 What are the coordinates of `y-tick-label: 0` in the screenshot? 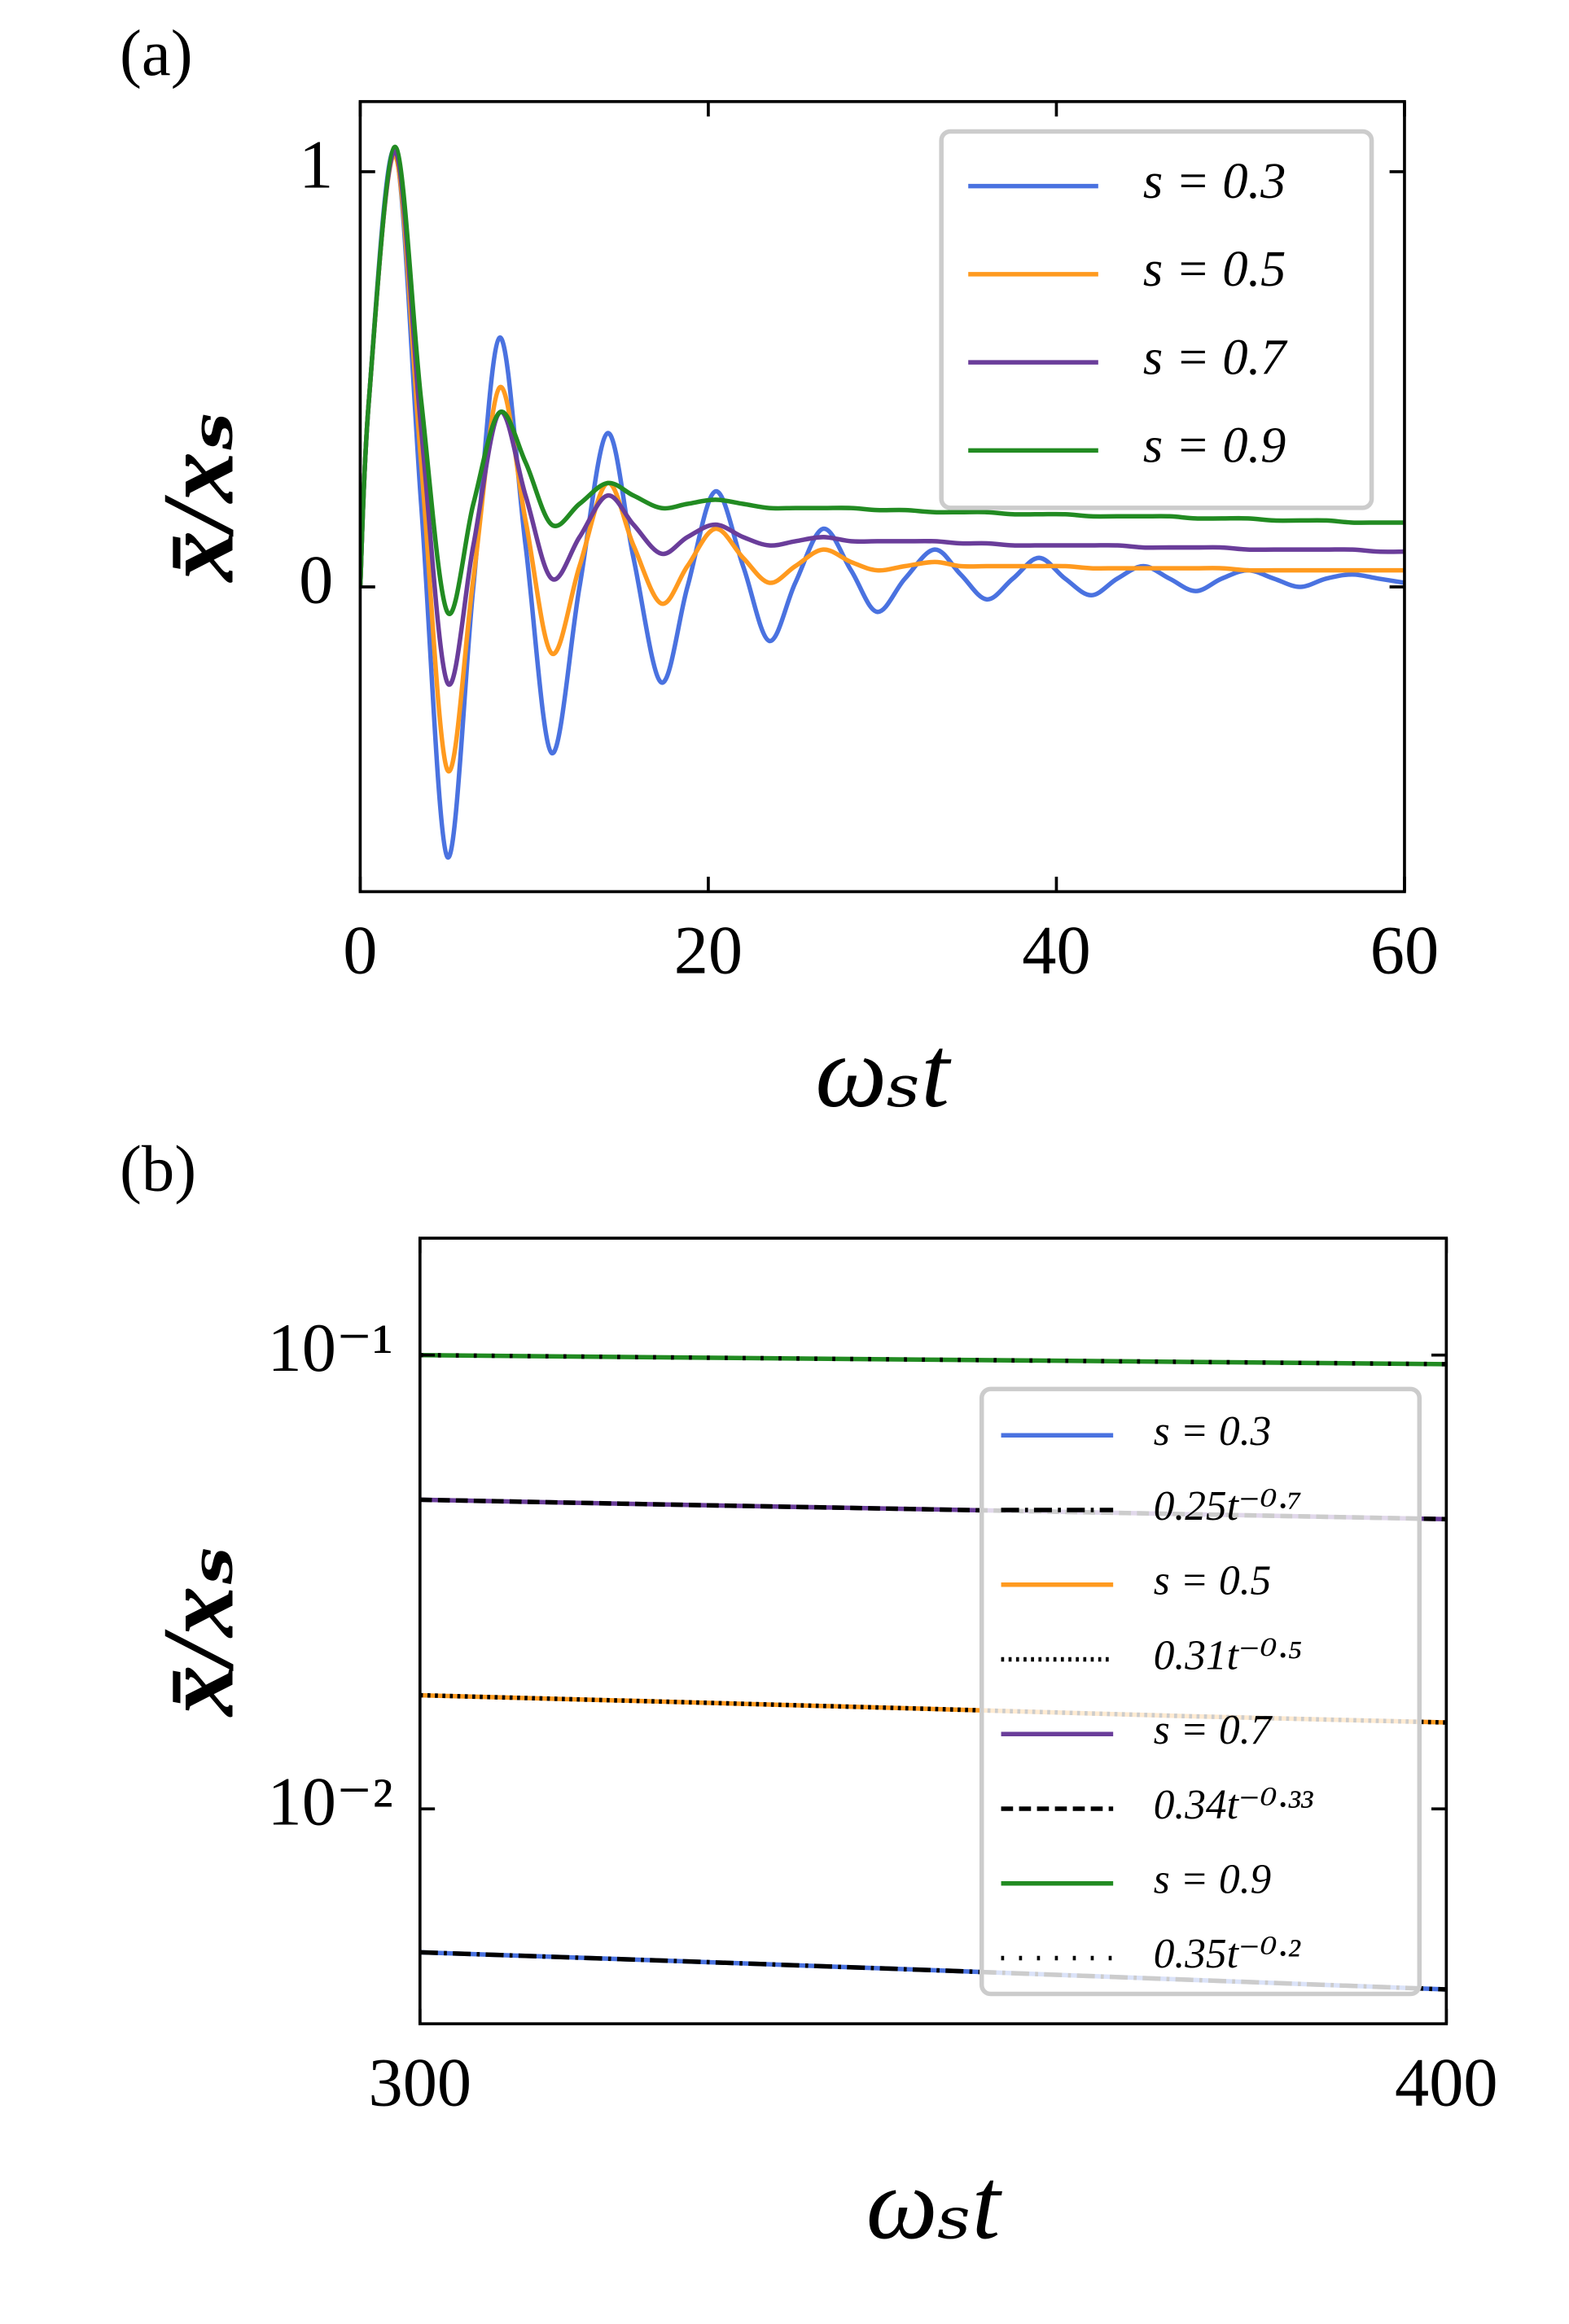 It's located at (316, 580).